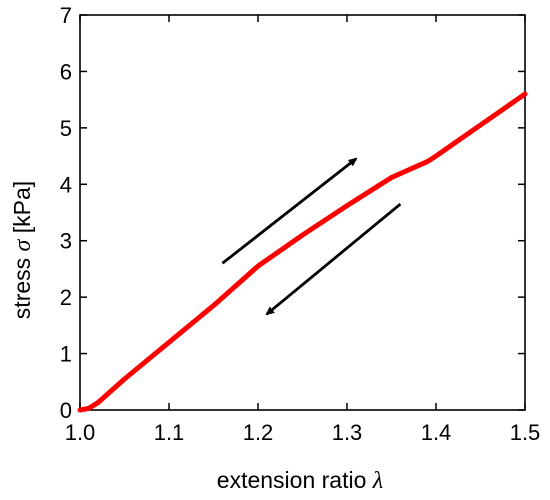  What do you see at coordinates (347, 432) in the screenshot?
I see `x-tick-label: 1.3` at bounding box center [347, 432].